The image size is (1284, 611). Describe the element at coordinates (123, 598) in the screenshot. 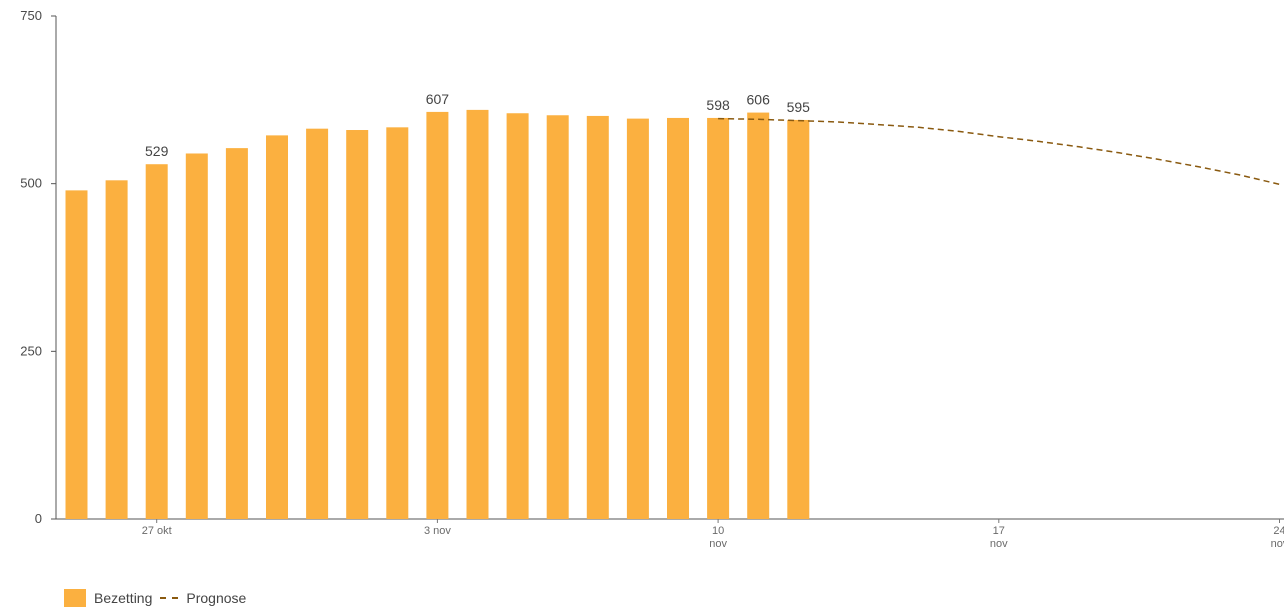

I see `legend-label-bezetting: Bezetting` at that location.